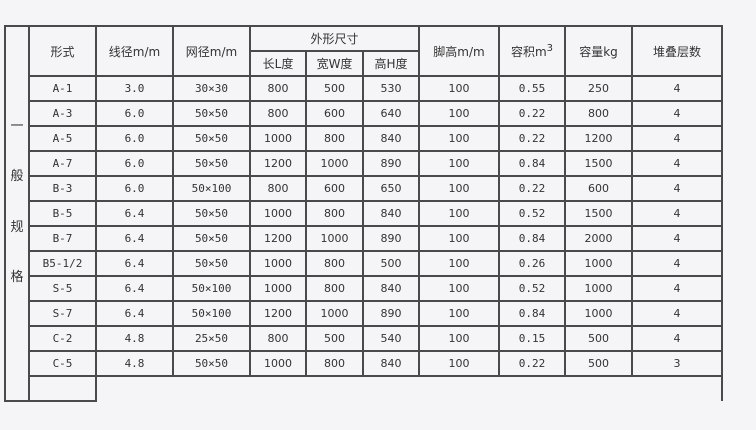 The image size is (756, 430). What do you see at coordinates (532, 51) in the screenshot?
I see `header-volume: 容积m3` at bounding box center [532, 51].